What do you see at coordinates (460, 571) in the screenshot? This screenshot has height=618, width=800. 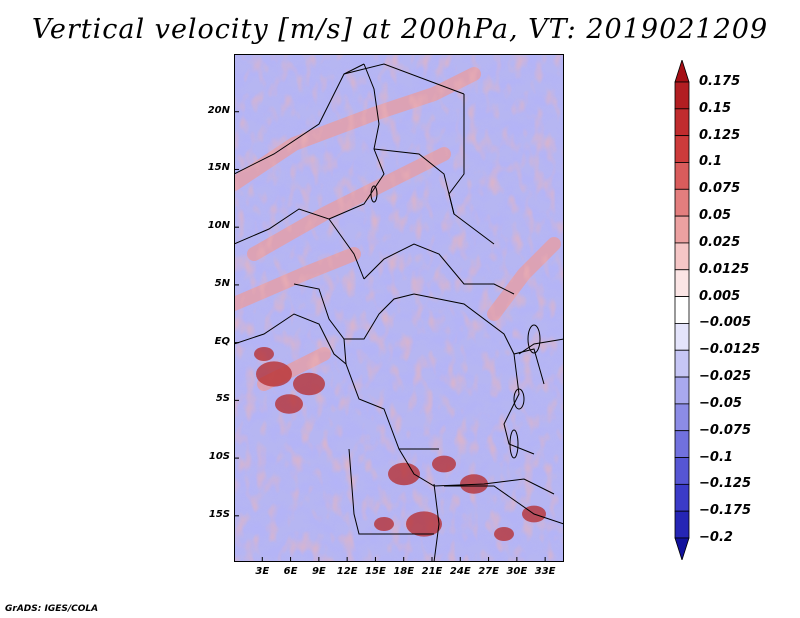 I see `lon-label: 24E` at bounding box center [460, 571].